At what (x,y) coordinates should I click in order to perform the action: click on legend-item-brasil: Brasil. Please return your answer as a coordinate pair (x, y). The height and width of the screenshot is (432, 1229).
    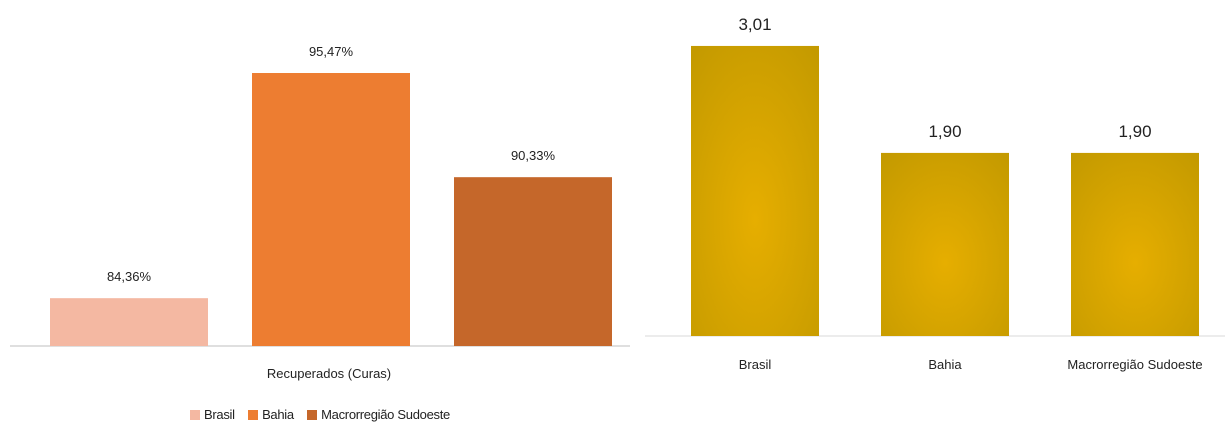
    Looking at the image, I should click on (212, 414).